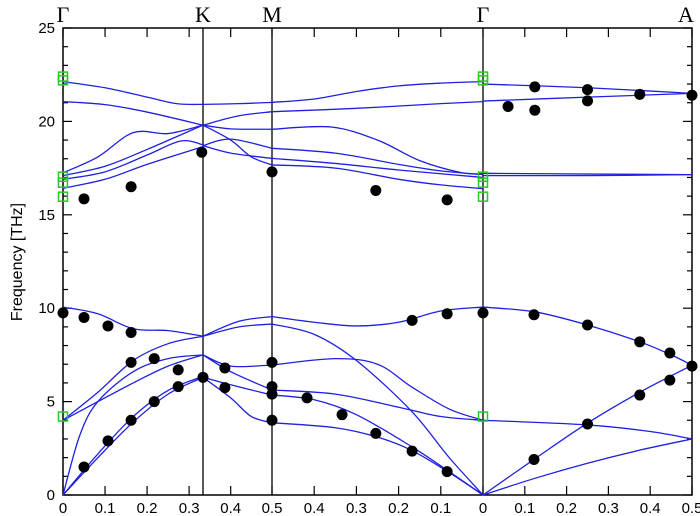 The width and height of the screenshot is (700, 516). I want to click on y-tick-label: 5, so click(51, 402).